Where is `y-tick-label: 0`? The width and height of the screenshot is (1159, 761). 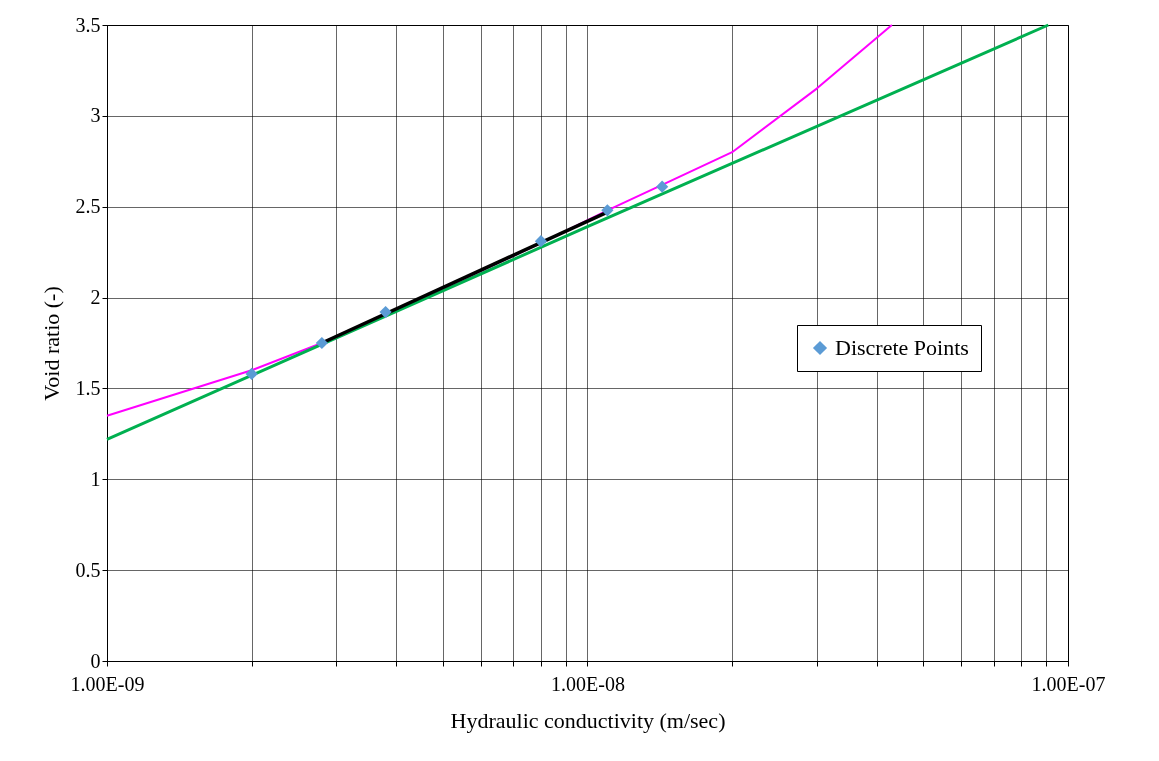 y-tick-label: 0 is located at coordinates (95, 660).